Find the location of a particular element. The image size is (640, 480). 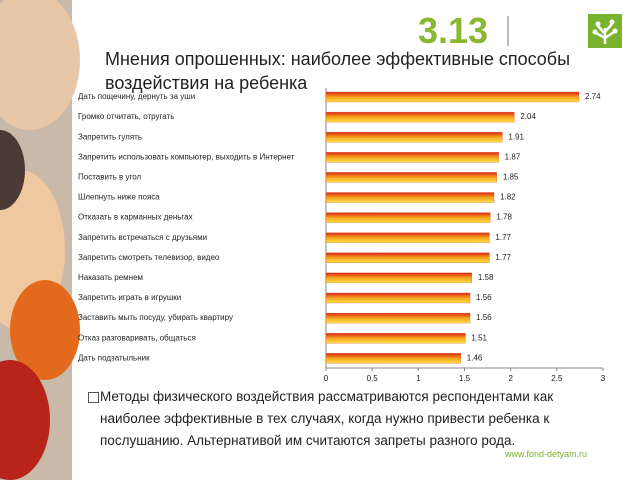

y-tick-label: Наказать ремнем is located at coordinates (110, 277).